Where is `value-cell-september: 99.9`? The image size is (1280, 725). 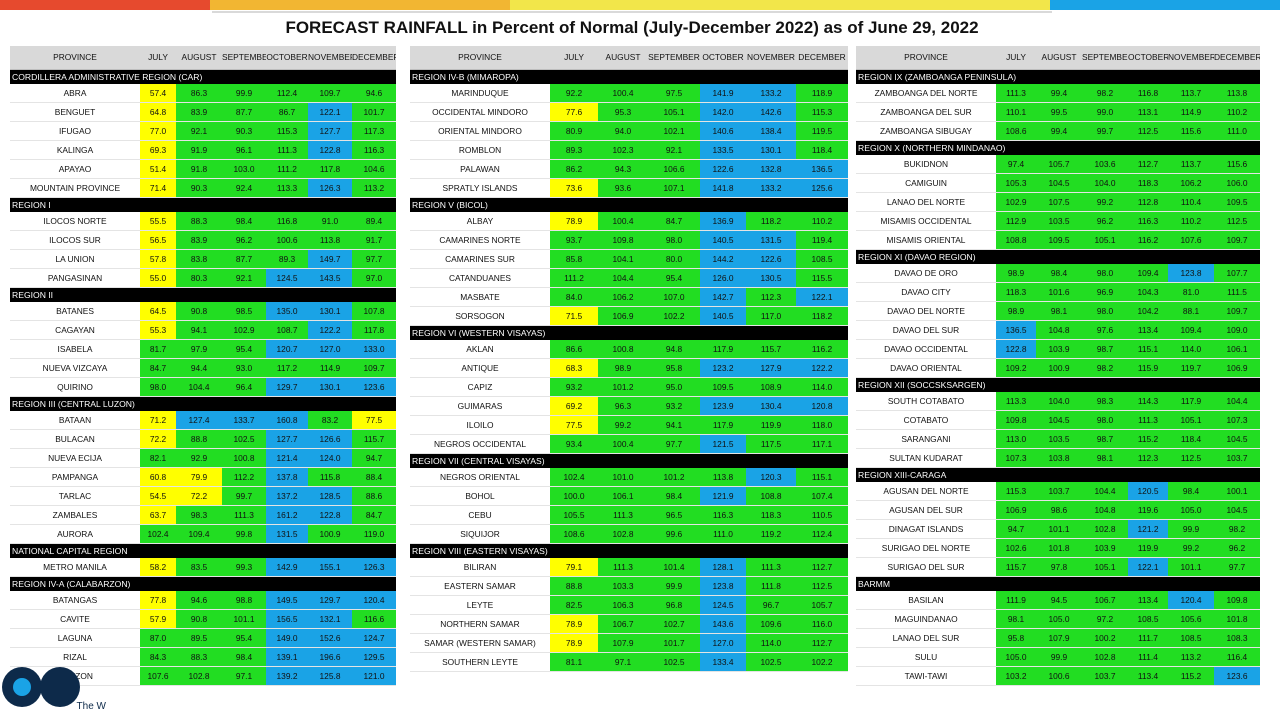 value-cell-september: 99.9 is located at coordinates (244, 93).